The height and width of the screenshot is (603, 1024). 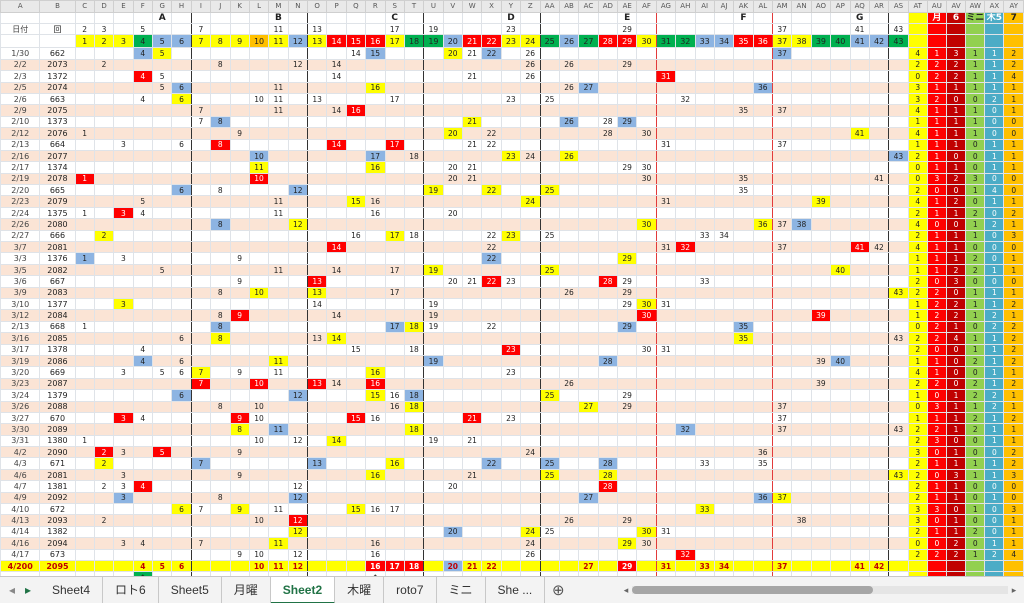 What do you see at coordinates (162, 76) in the screenshot?
I see `cell-g: 5` at bounding box center [162, 76].